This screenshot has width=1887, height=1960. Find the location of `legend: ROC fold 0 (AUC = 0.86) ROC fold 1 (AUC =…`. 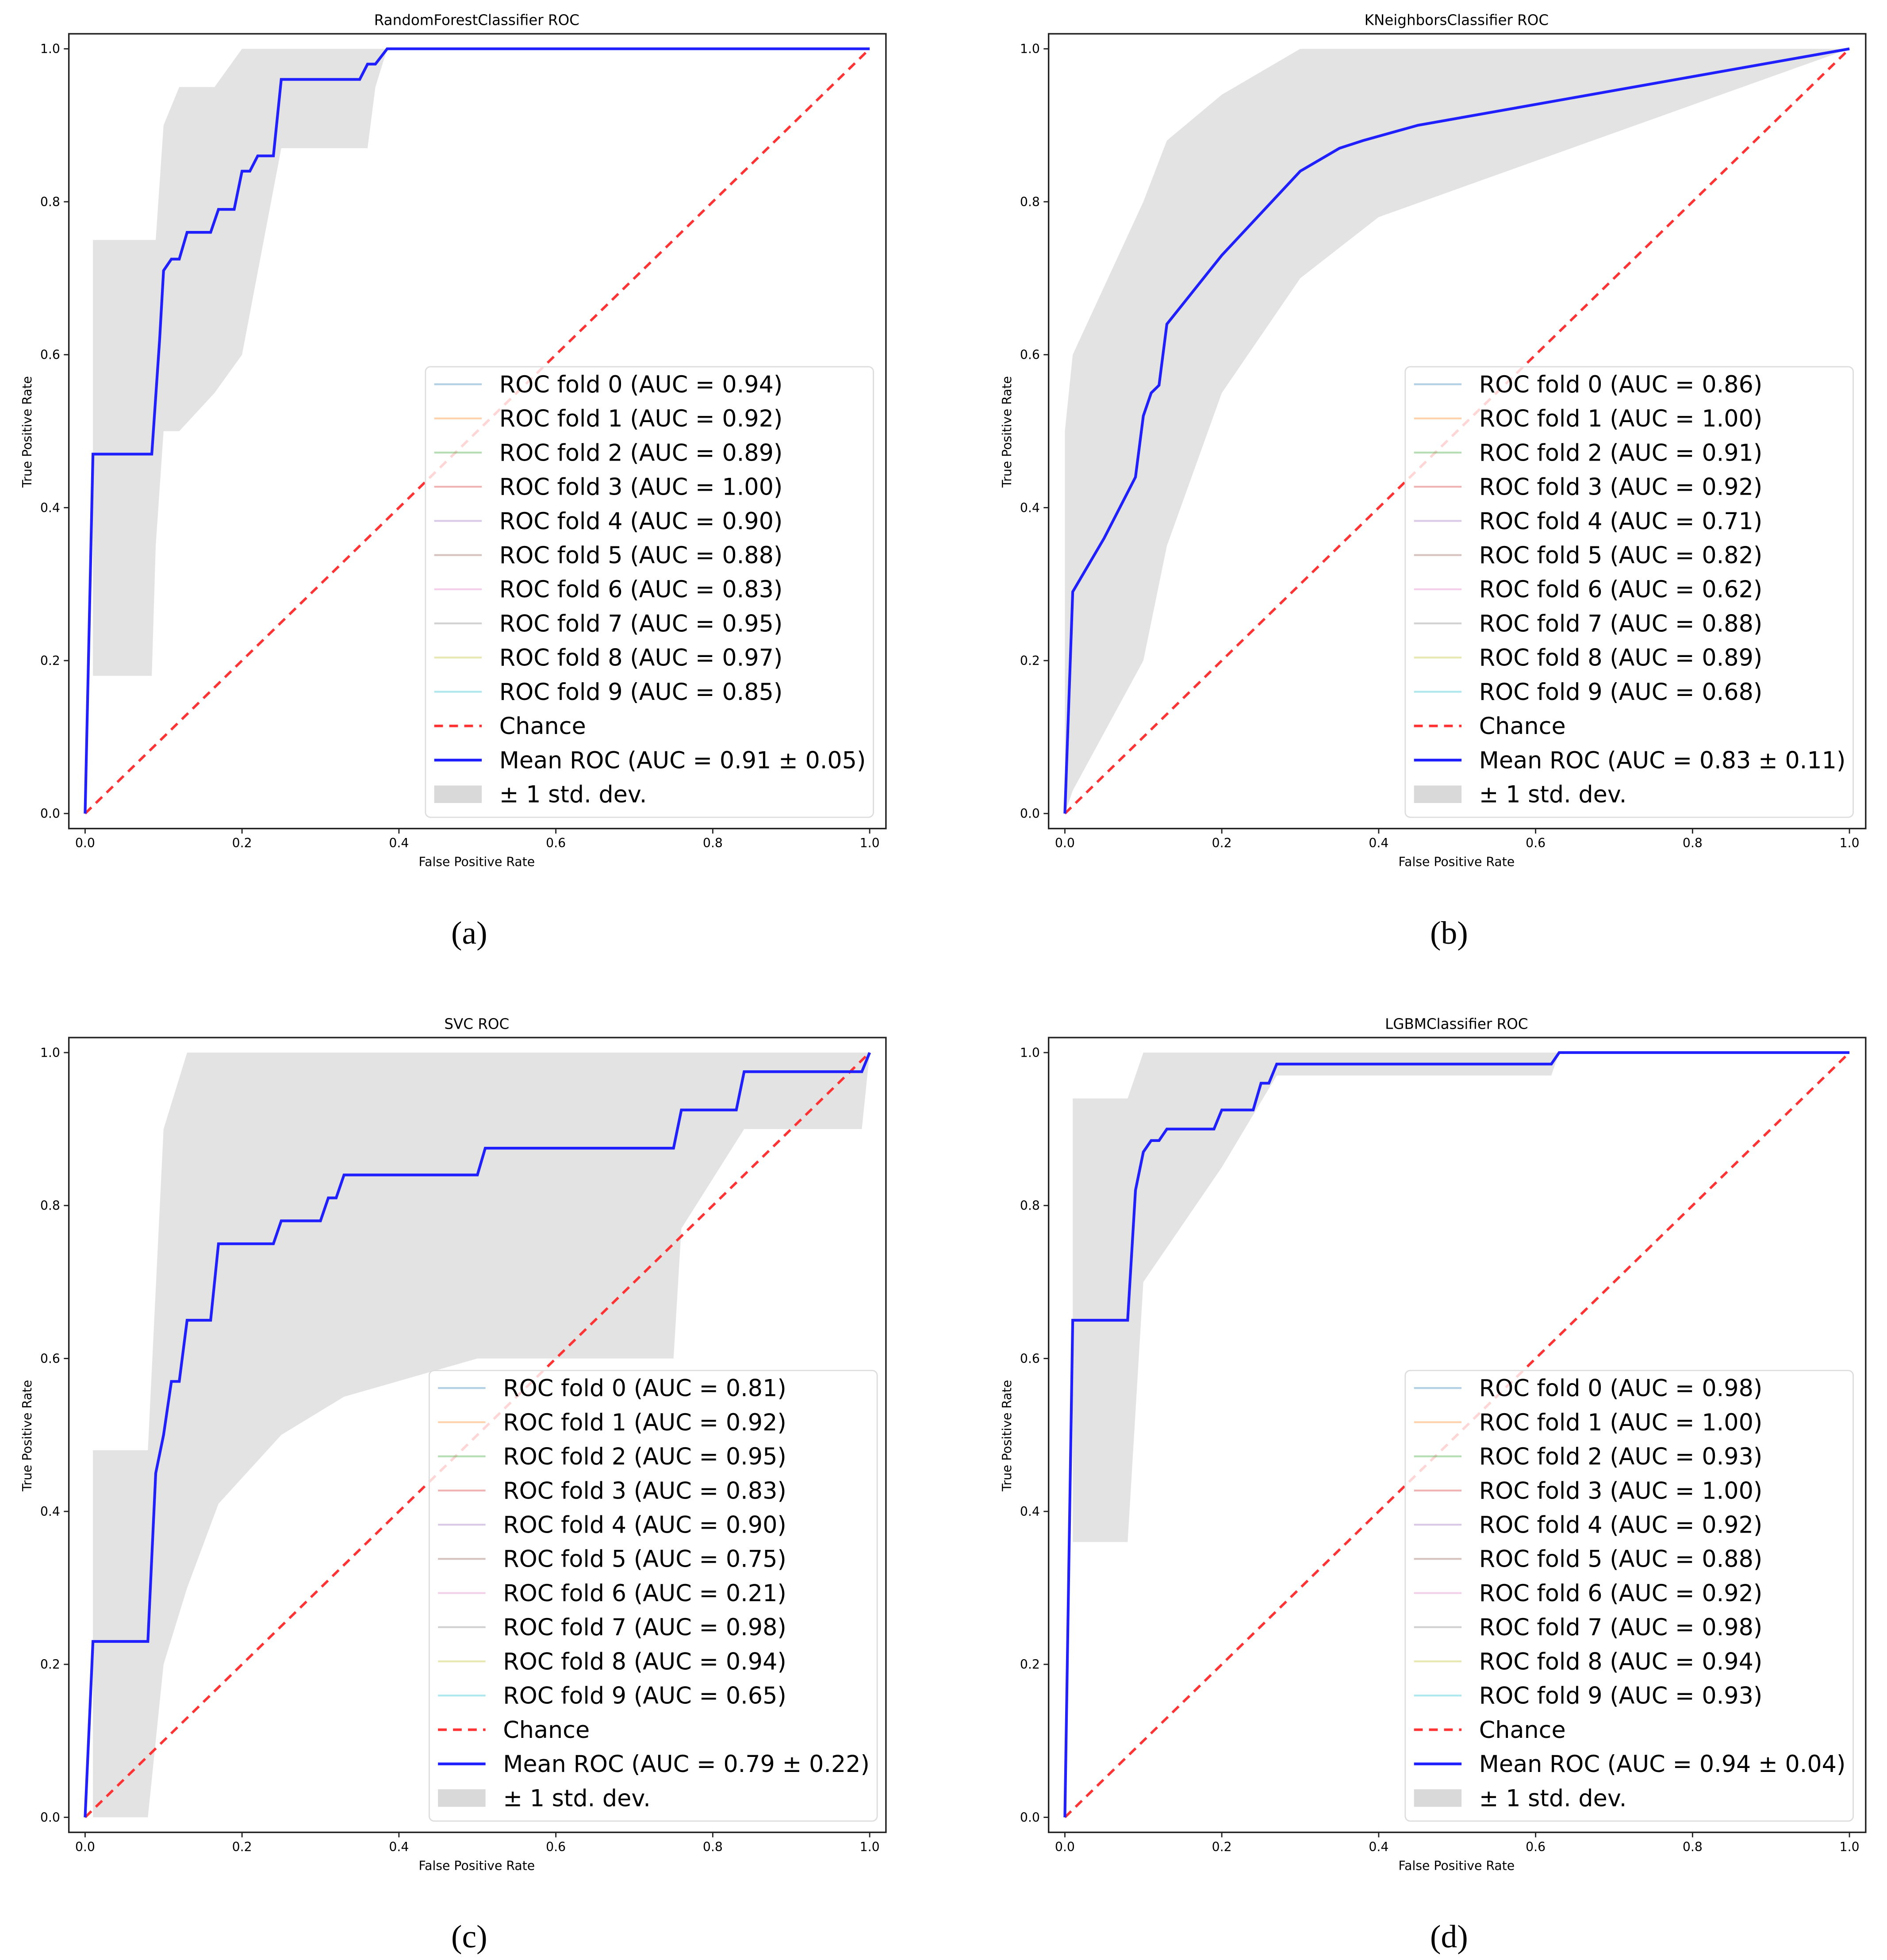

legend: ROC fold 0 (AUC = 0.86) ROC fold 1 (AUC =… is located at coordinates (1629, 592).